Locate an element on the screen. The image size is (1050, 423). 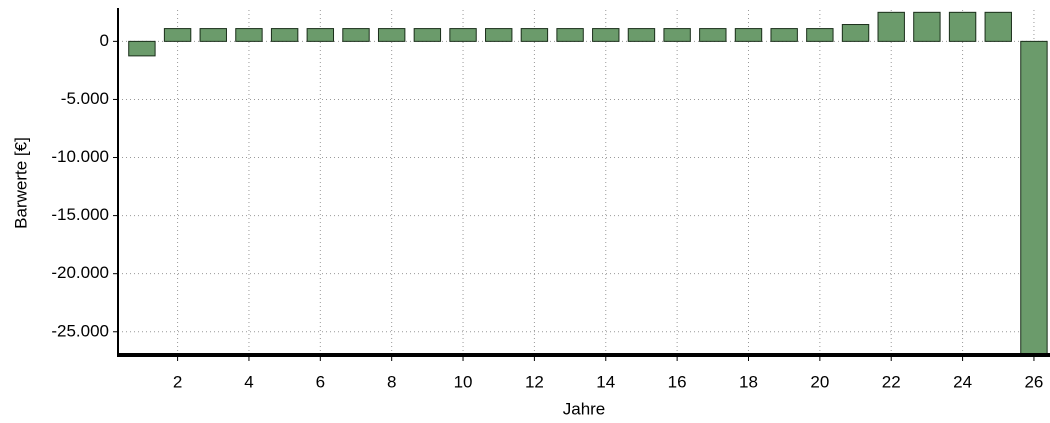
y-axis-label: Barwerte [€] is located at coordinates (20, 183).